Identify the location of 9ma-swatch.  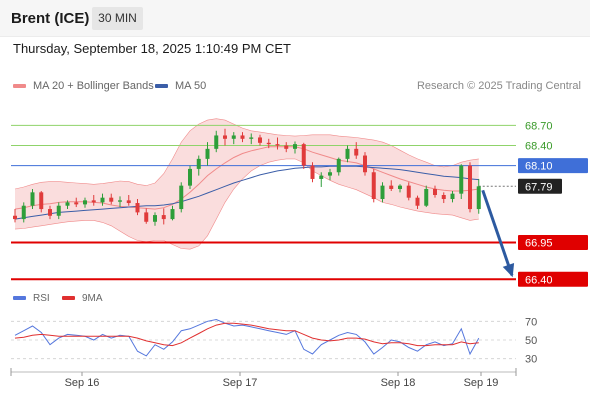
(68, 298).